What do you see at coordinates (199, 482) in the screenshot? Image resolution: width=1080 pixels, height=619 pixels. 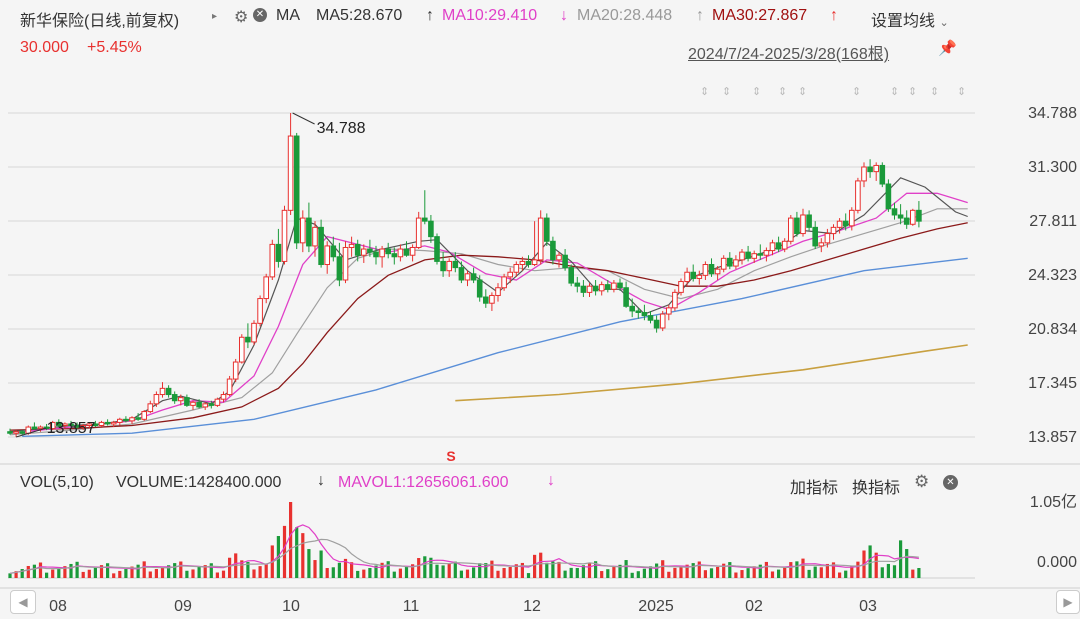 I see `volume-value: VOLUME:1428400.000` at bounding box center [199, 482].